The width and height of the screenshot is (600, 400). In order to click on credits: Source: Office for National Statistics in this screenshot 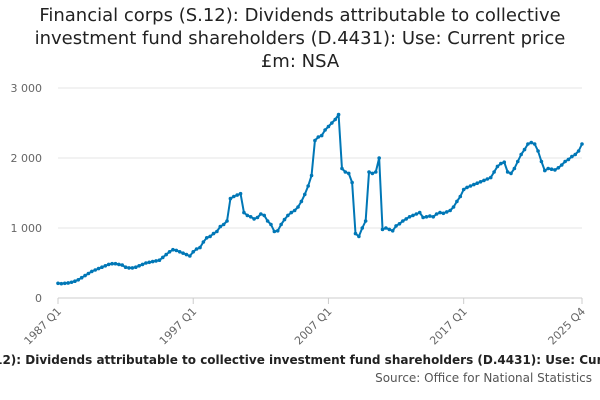, I will do `click(483, 378)`.